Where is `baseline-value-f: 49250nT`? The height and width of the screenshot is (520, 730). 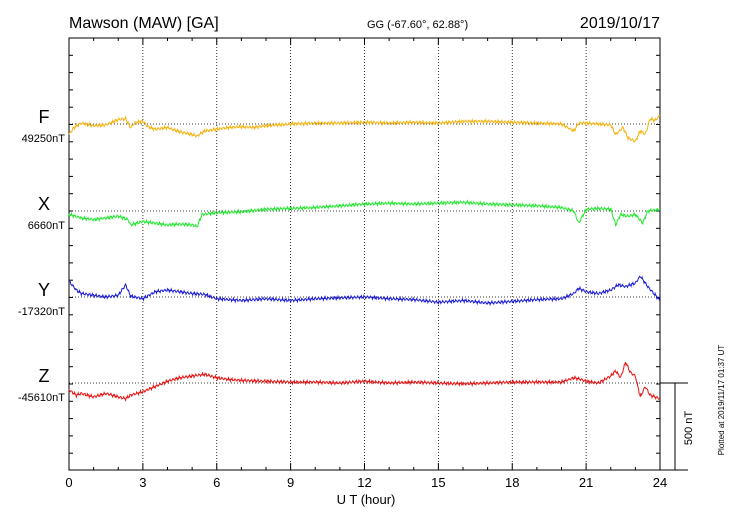
baseline-value-f: 49250nT is located at coordinates (44, 139).